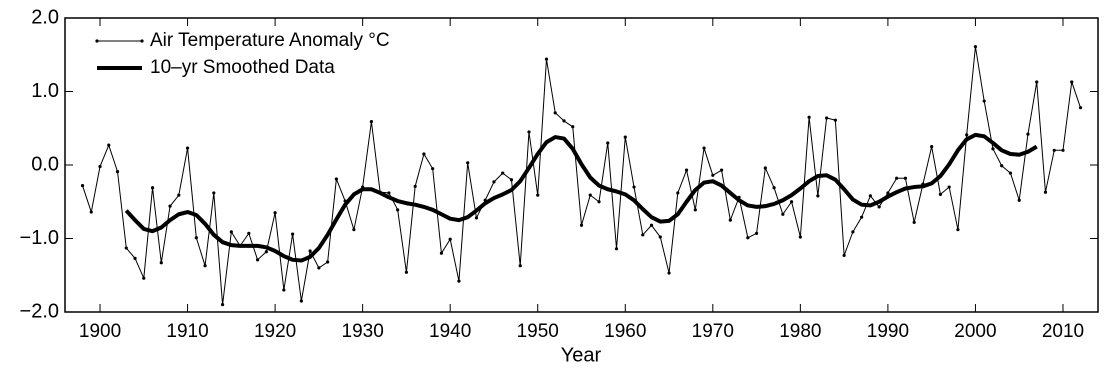 The image size is (1107, 371). I want to click on x-tick-label: 2010, so click(1063, 331).